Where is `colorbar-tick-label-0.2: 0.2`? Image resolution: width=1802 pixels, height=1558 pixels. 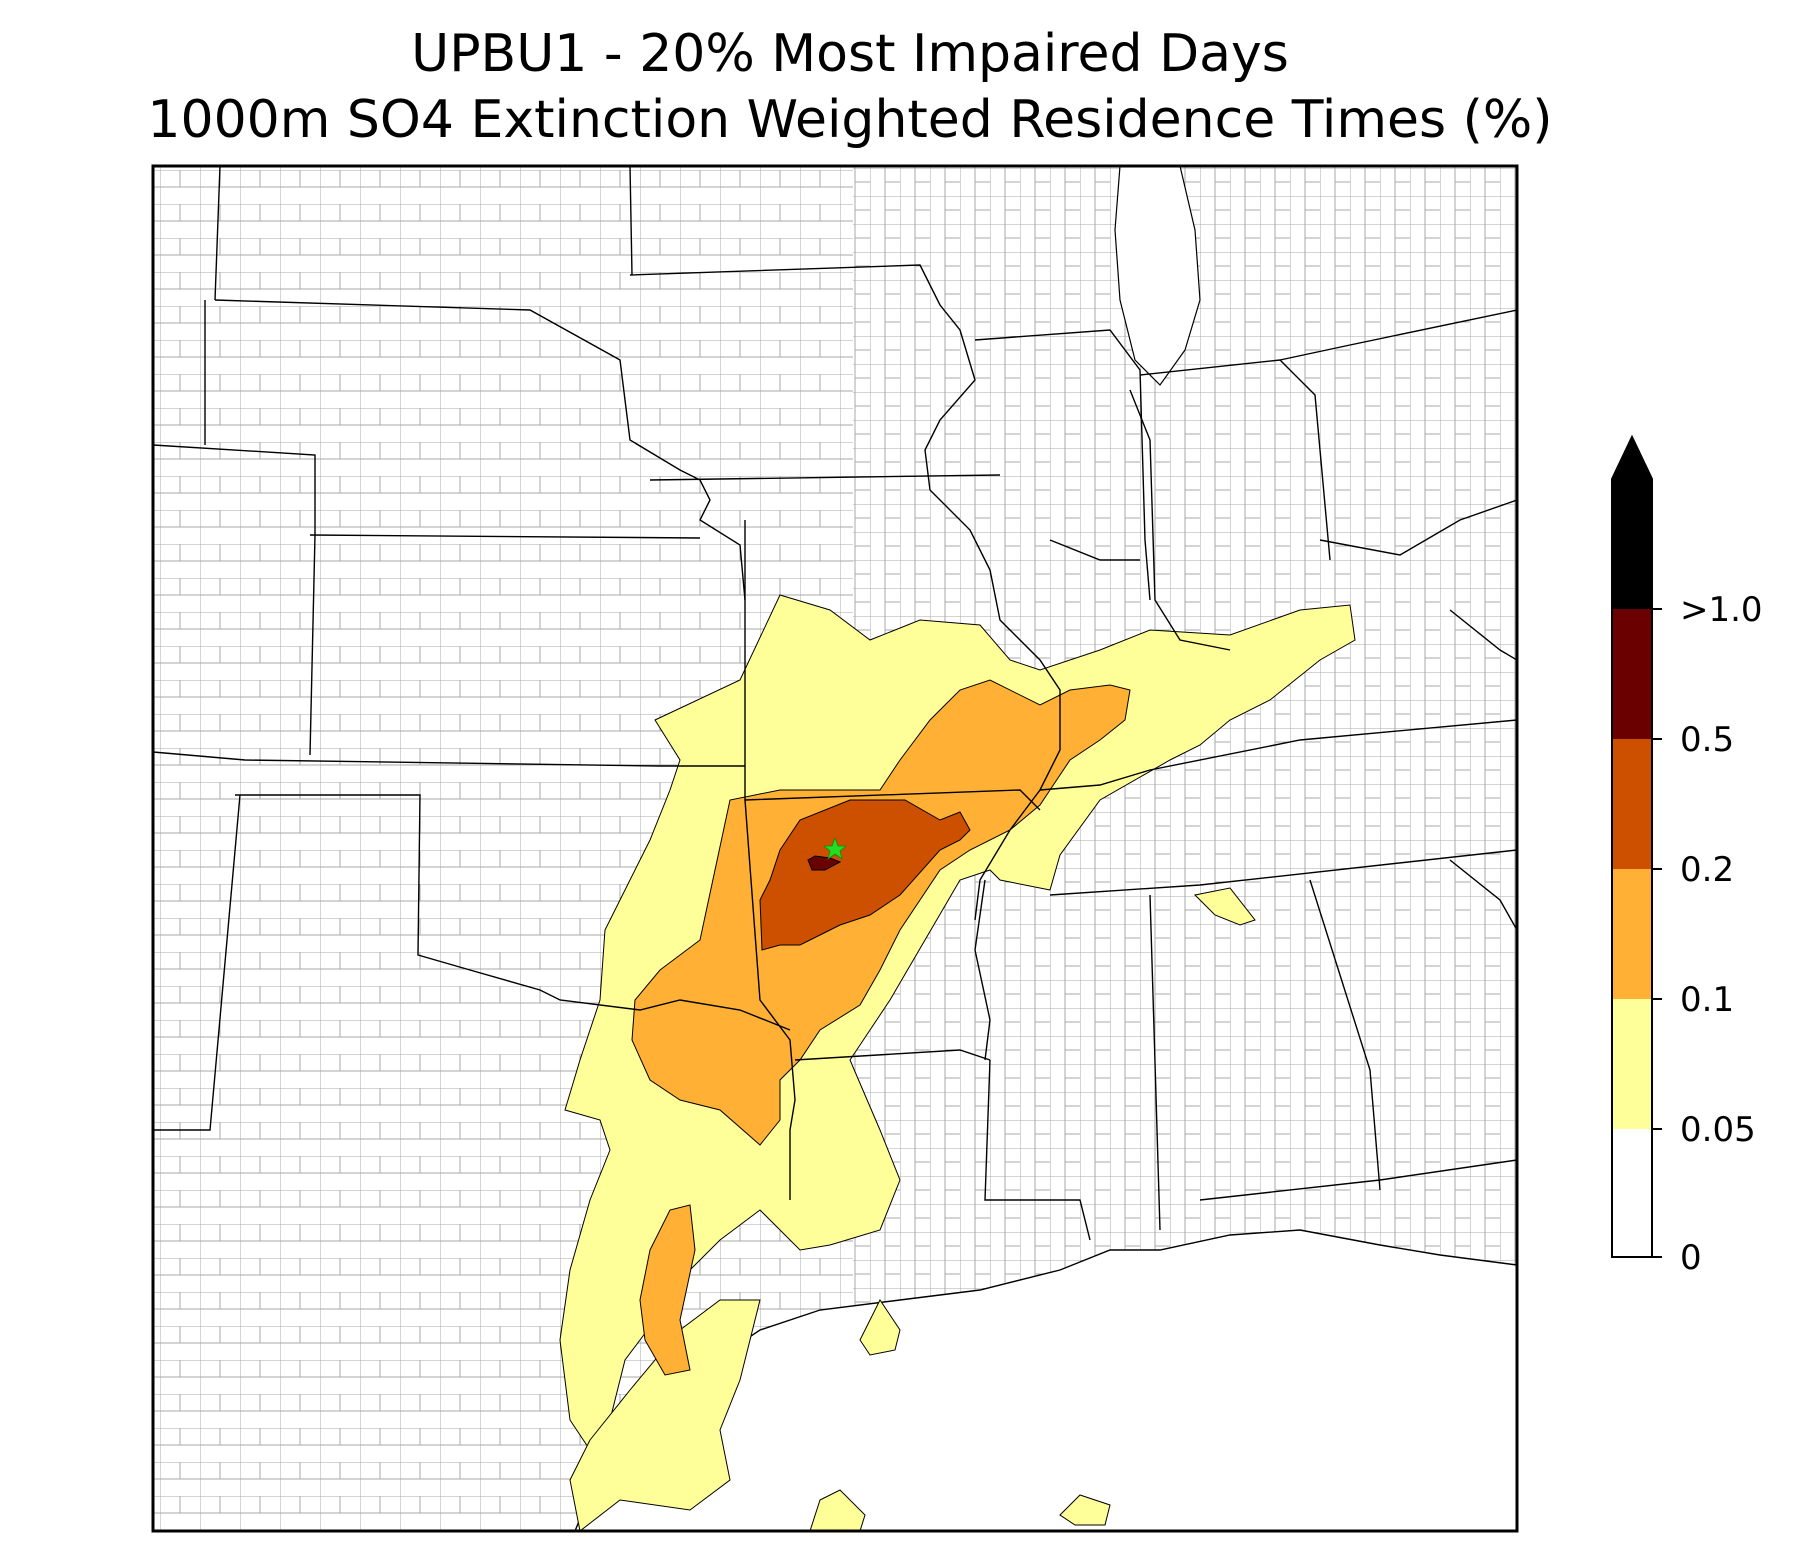 colorbar-tick-label-0.2: 0.2 is located at coordinates (1707, 870).